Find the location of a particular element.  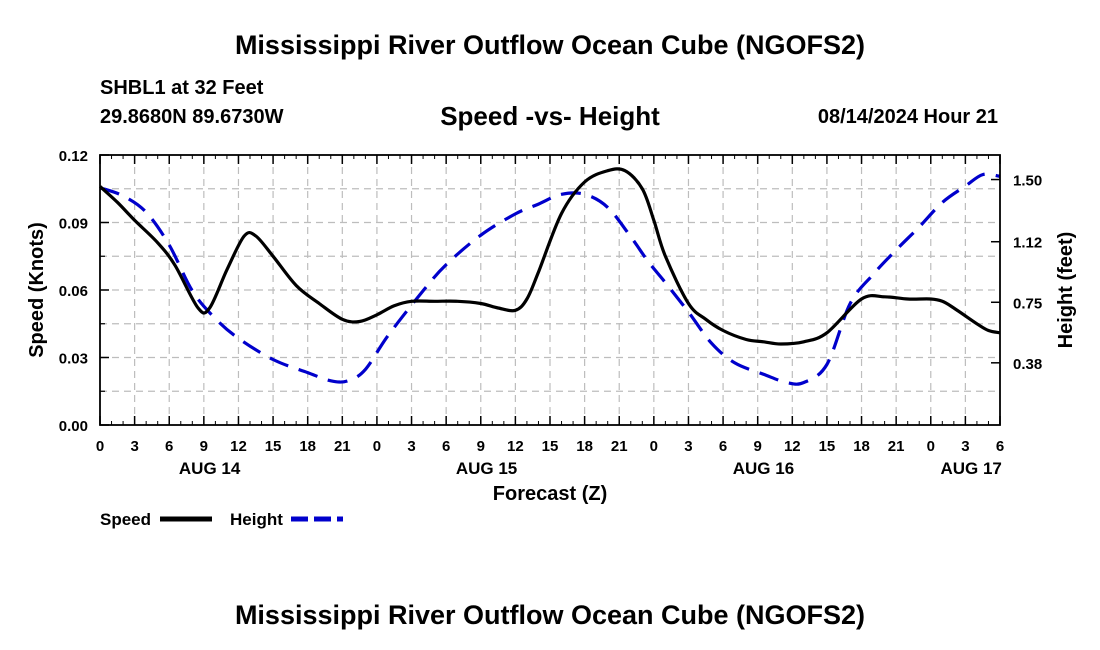

y2-tick-label: 1.12 is located at coordinates (1027, 243).